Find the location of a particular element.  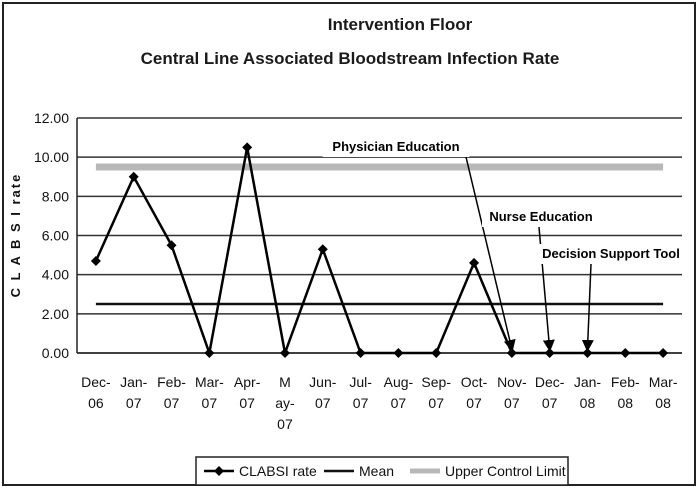

legend-marker-clabsi-rate is located at coordinates (219, 471).